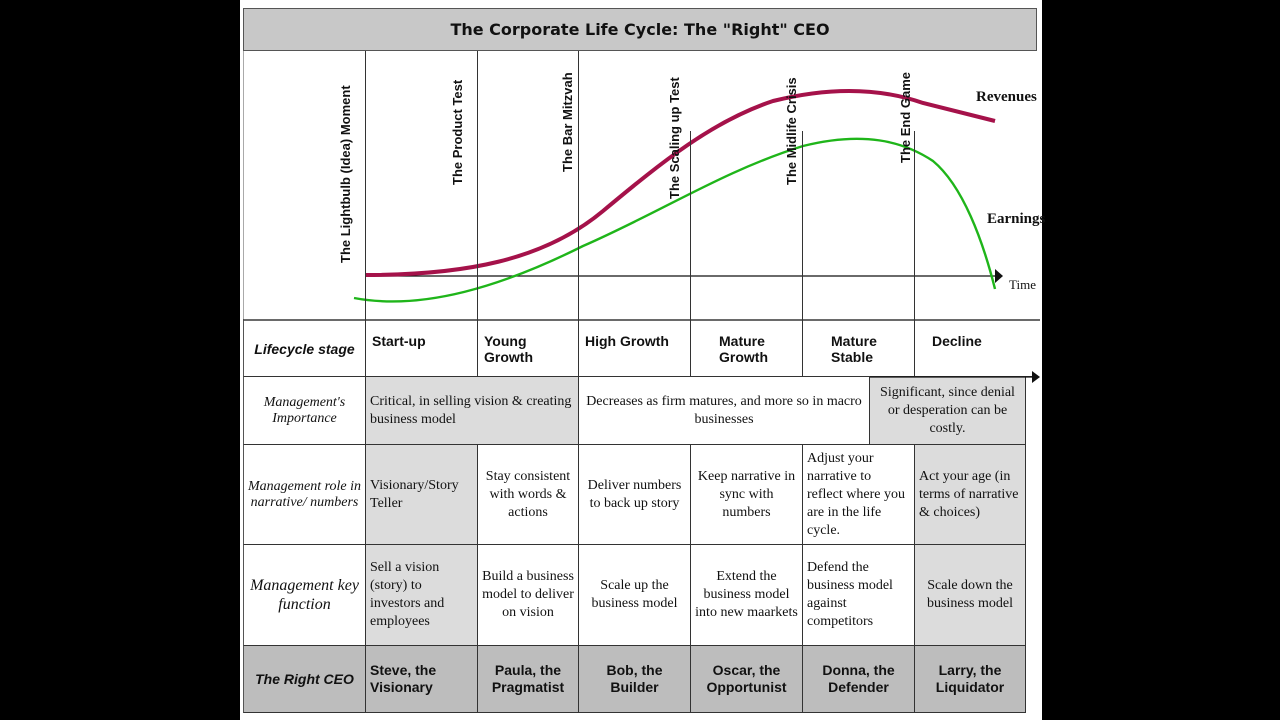 The height and width of the screenshot is (720, 1280). I want to click on function-cell: Scale down the business model, so click(970, 595).